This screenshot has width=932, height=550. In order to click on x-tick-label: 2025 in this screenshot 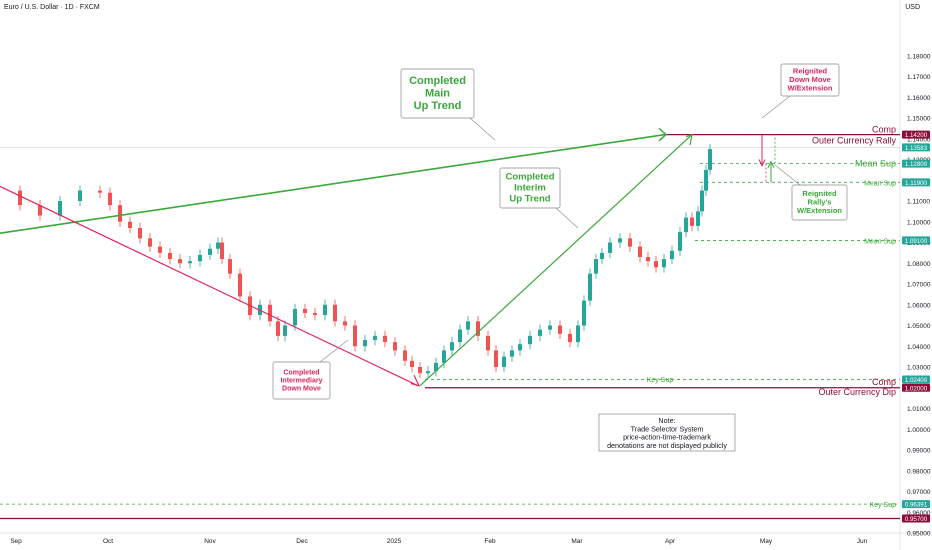, I will do `click(394, 541)`.